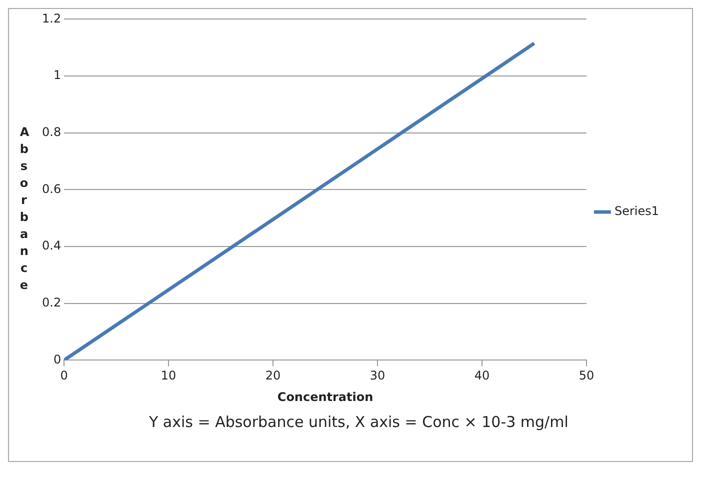 The image size is (701, 481). Describe the element at coordinates (637, 211) in the screenshot. I see `legend-label: Series1` at that location.